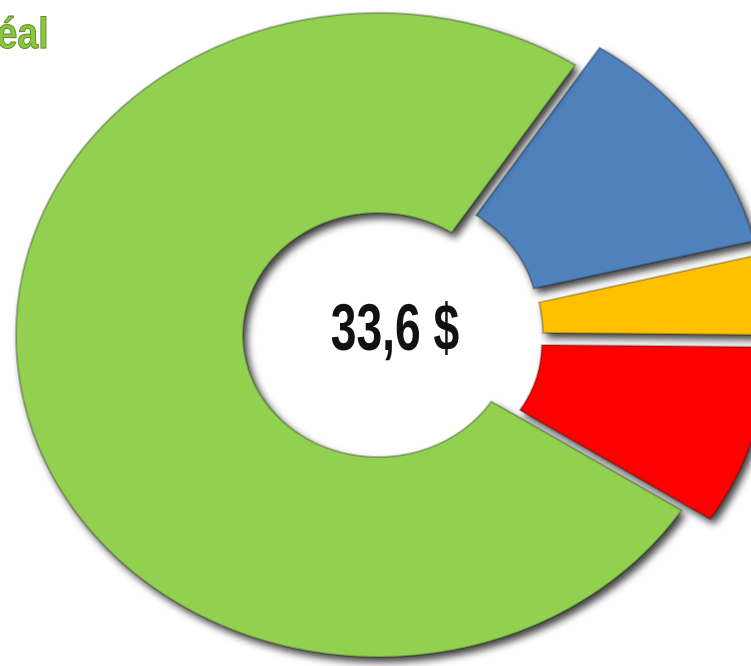  I want to click on chart-title: éal, so click(24, 33).